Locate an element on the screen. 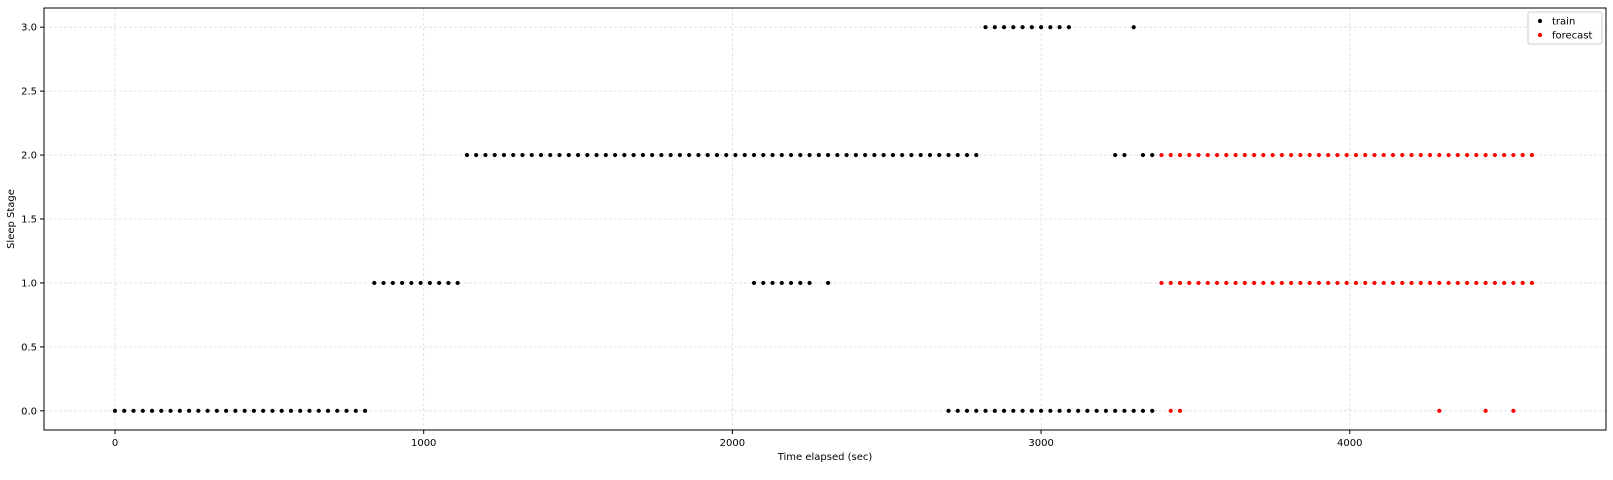  y-tick-label: 2.0 is located at coordinates (29, 156).